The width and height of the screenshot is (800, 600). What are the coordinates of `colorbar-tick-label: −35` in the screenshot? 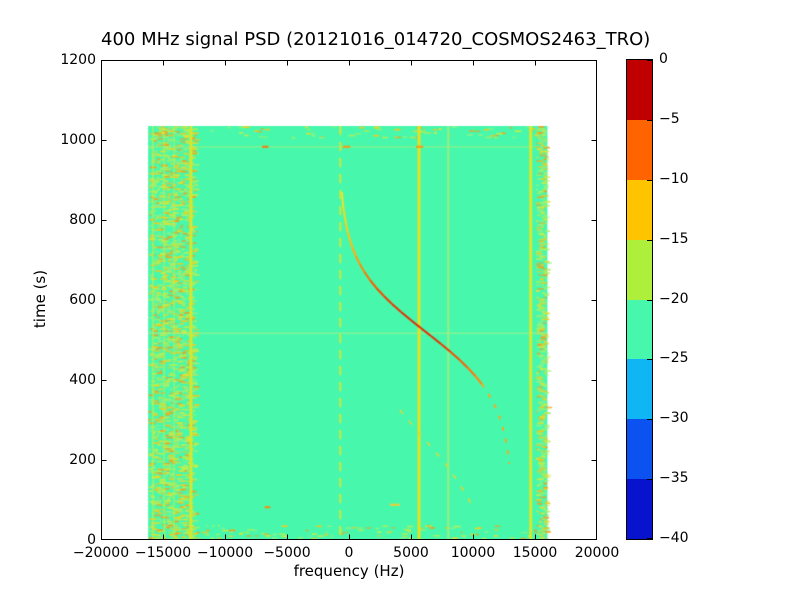 It's located at (674, 478).